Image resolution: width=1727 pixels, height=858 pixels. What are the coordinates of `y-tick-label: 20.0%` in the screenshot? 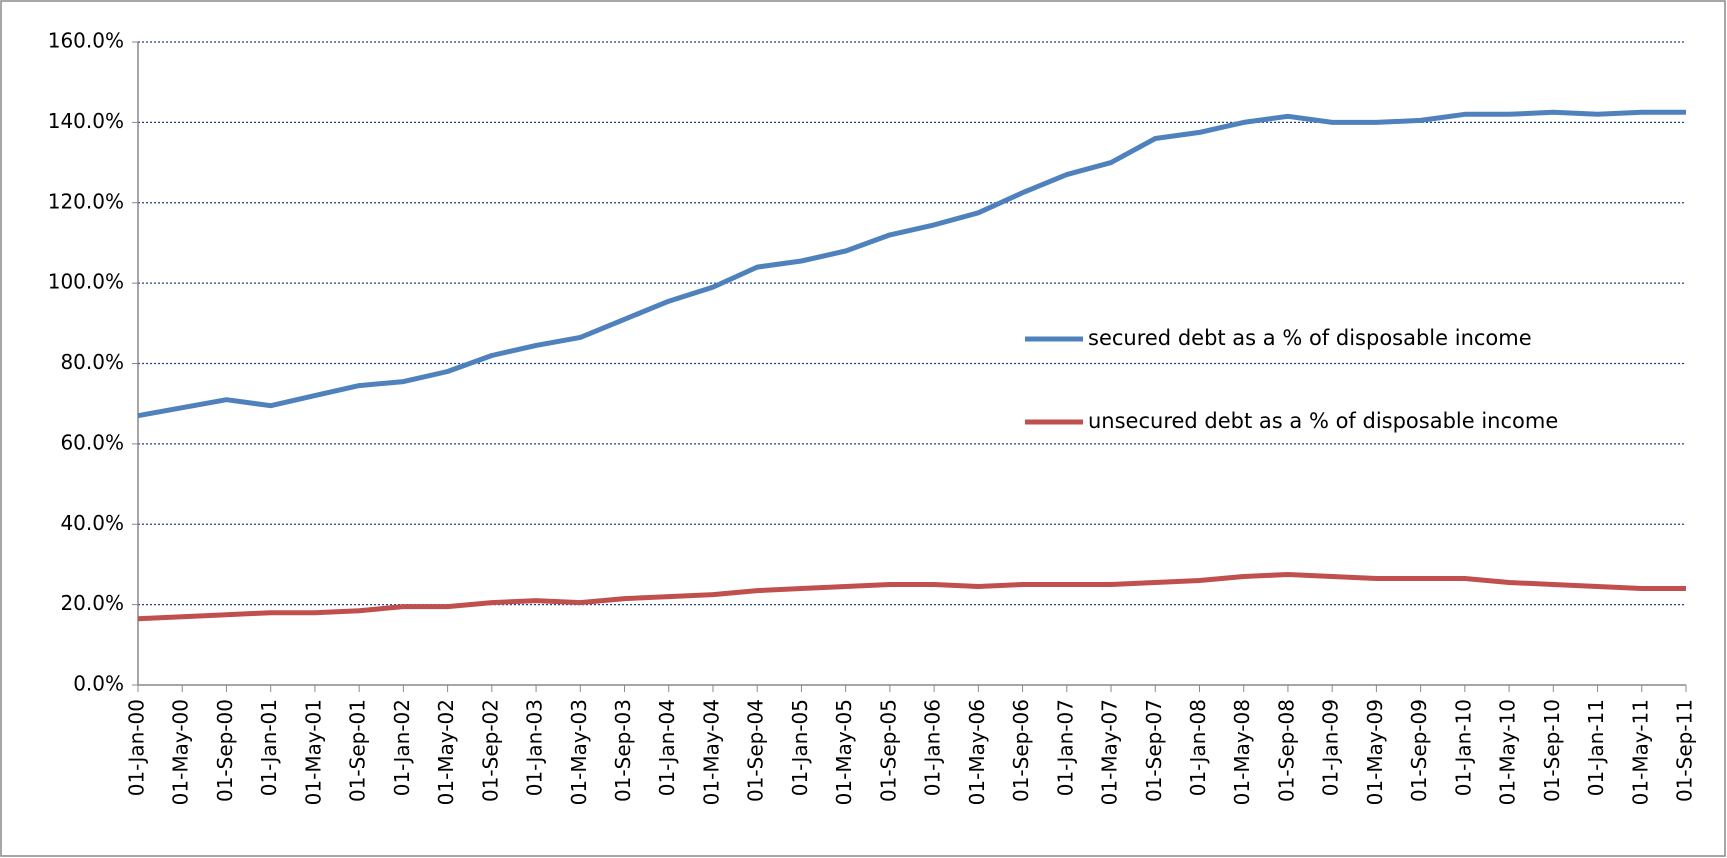 It's located at (92, 603).